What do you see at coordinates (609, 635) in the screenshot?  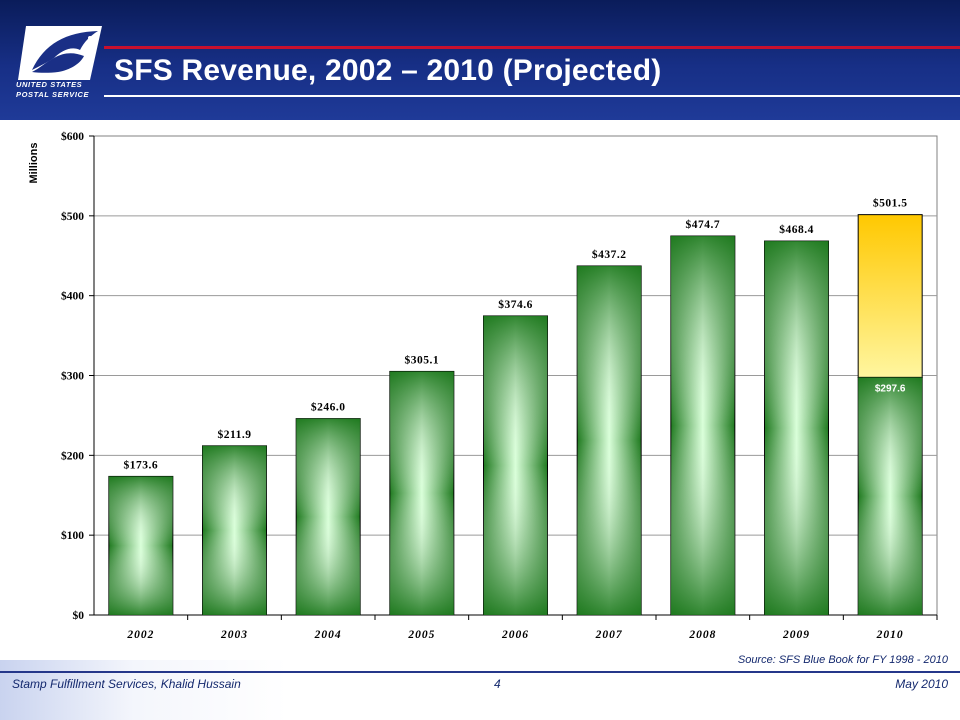 I see `x-category-label: 2007` at bounding box center [609, 635].